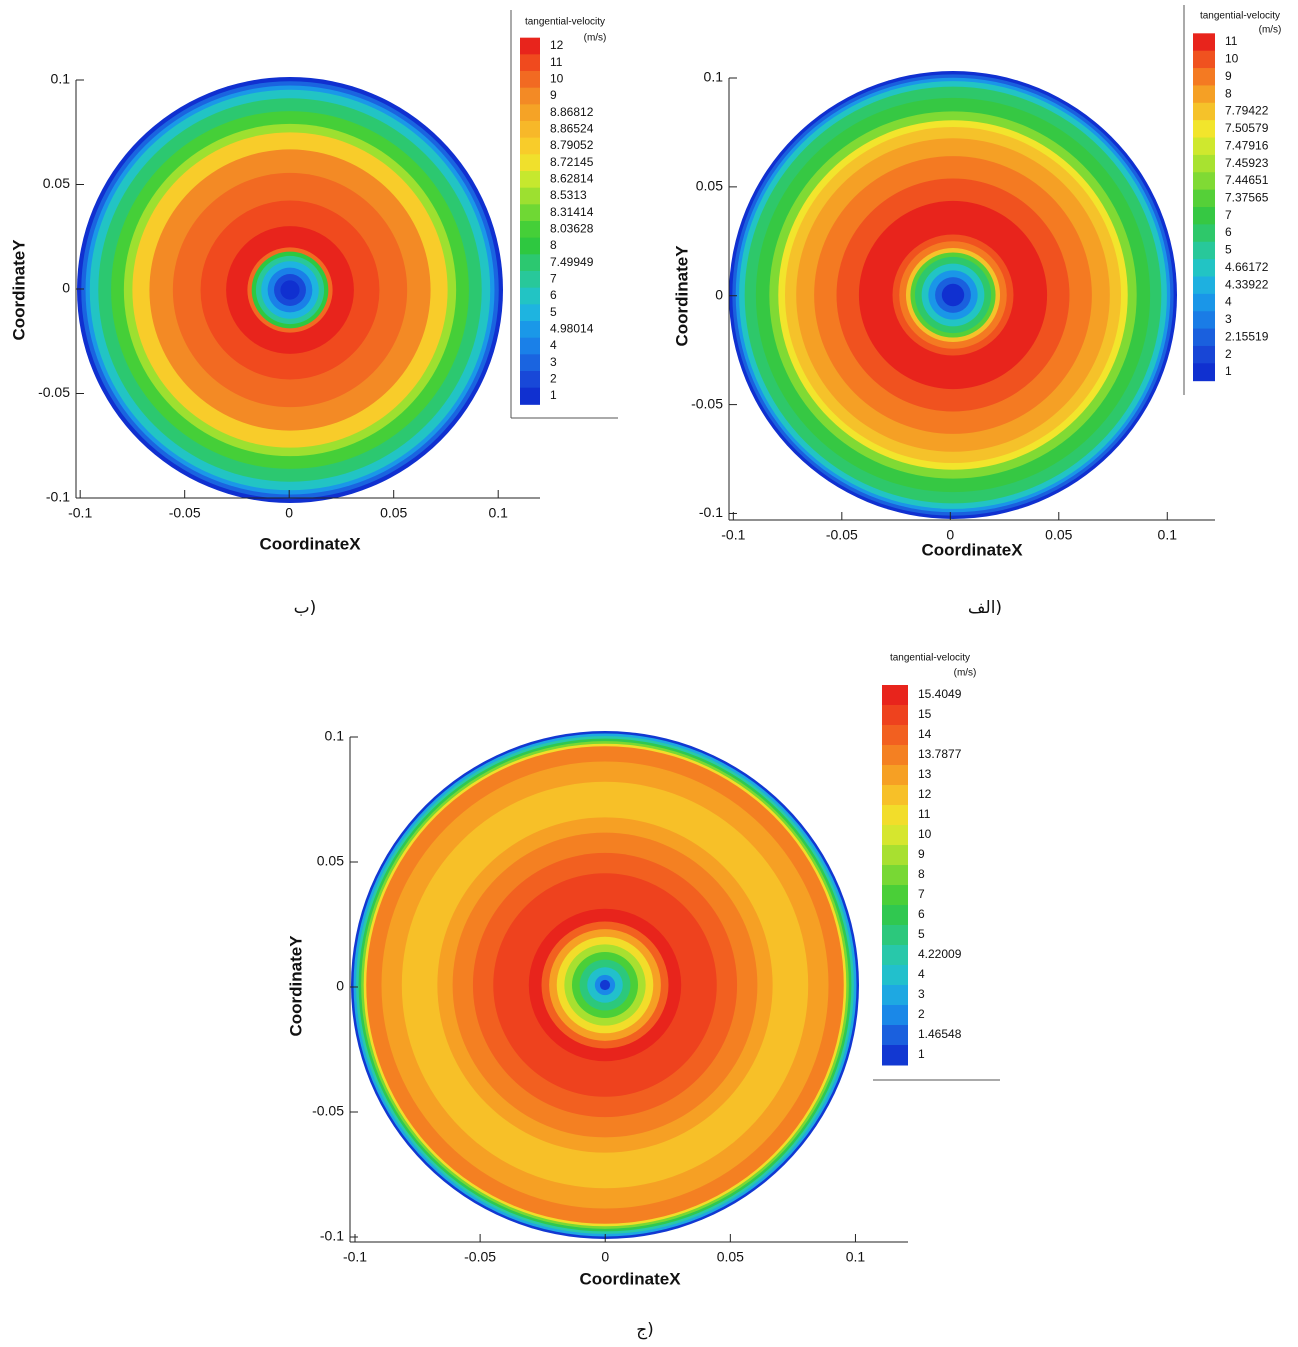  I want to click on x-axis-label: CoordinateX, so click(310, 543).